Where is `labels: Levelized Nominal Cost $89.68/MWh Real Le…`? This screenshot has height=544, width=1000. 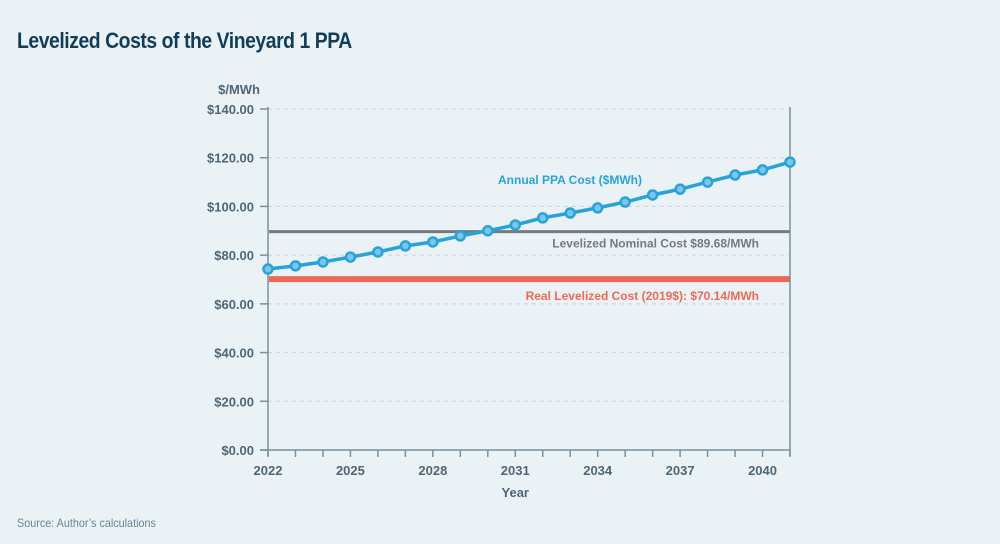
labels: Levelized Nominal Cost $89.68/MWh Real Le… is located at coordinates (628, 238).